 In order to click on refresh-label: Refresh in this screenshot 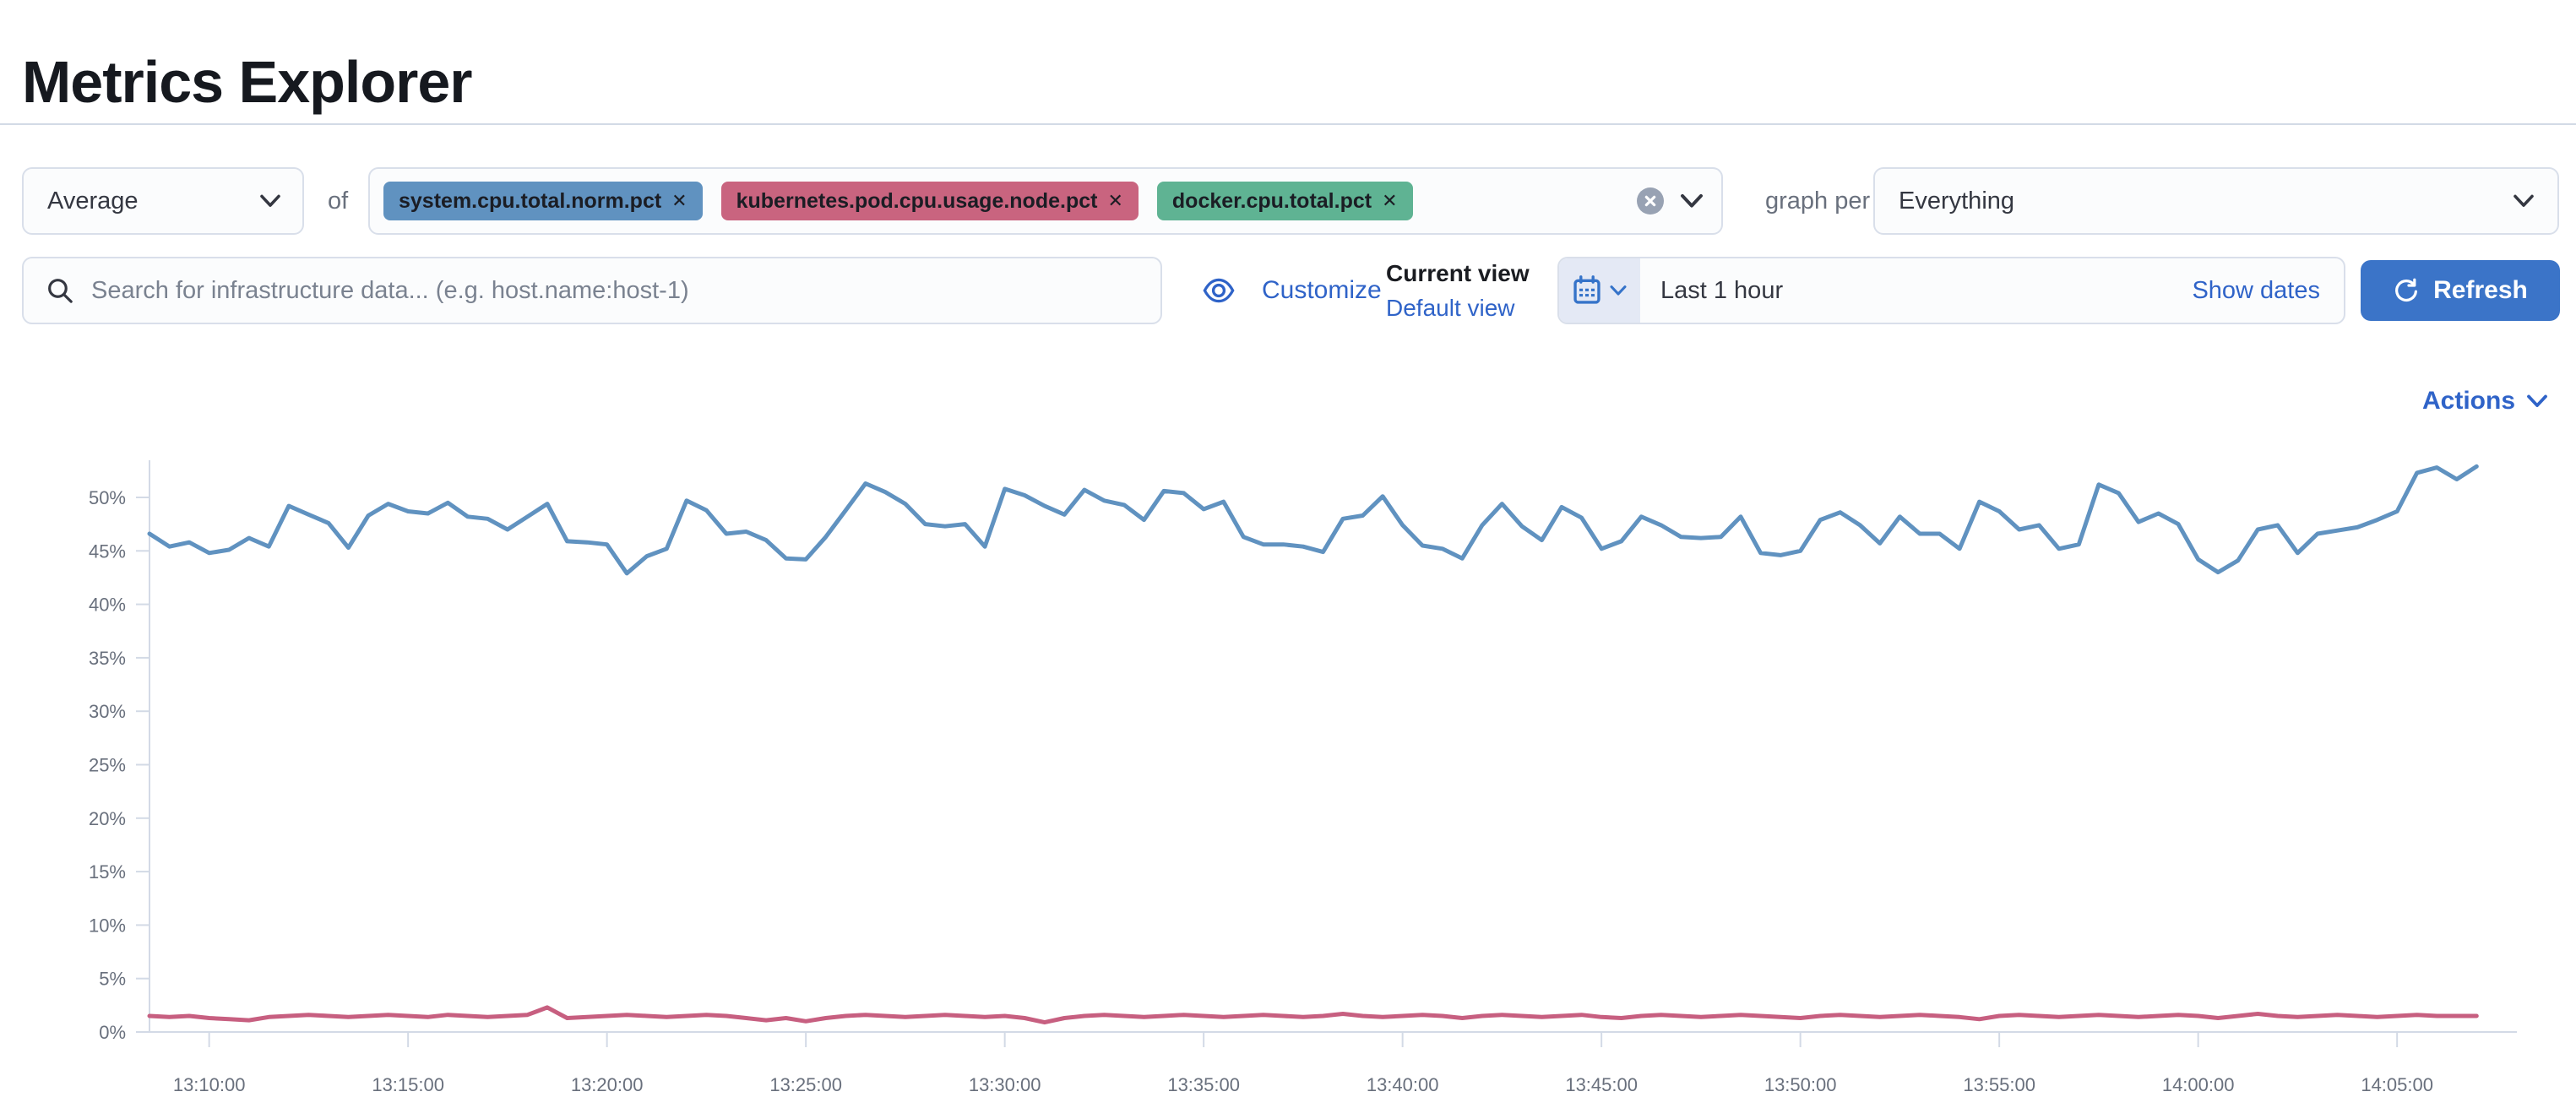, I will do `click(2480, 290)`.